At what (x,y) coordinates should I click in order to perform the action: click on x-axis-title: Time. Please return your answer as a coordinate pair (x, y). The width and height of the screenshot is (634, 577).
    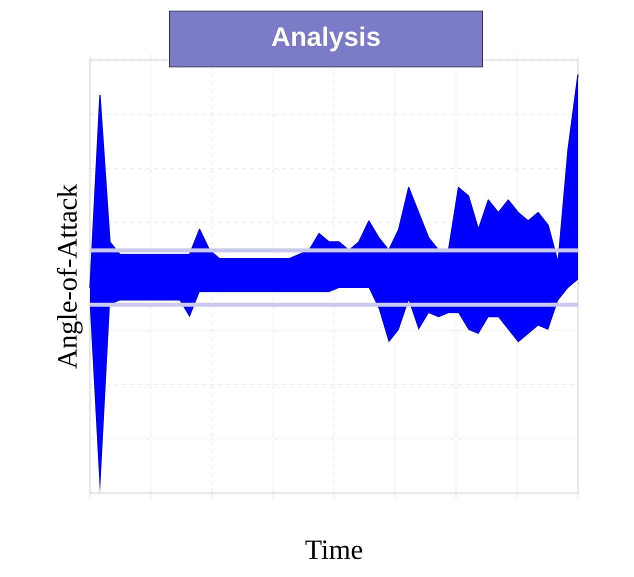
    Looking at the image, I should click on (333, 550).